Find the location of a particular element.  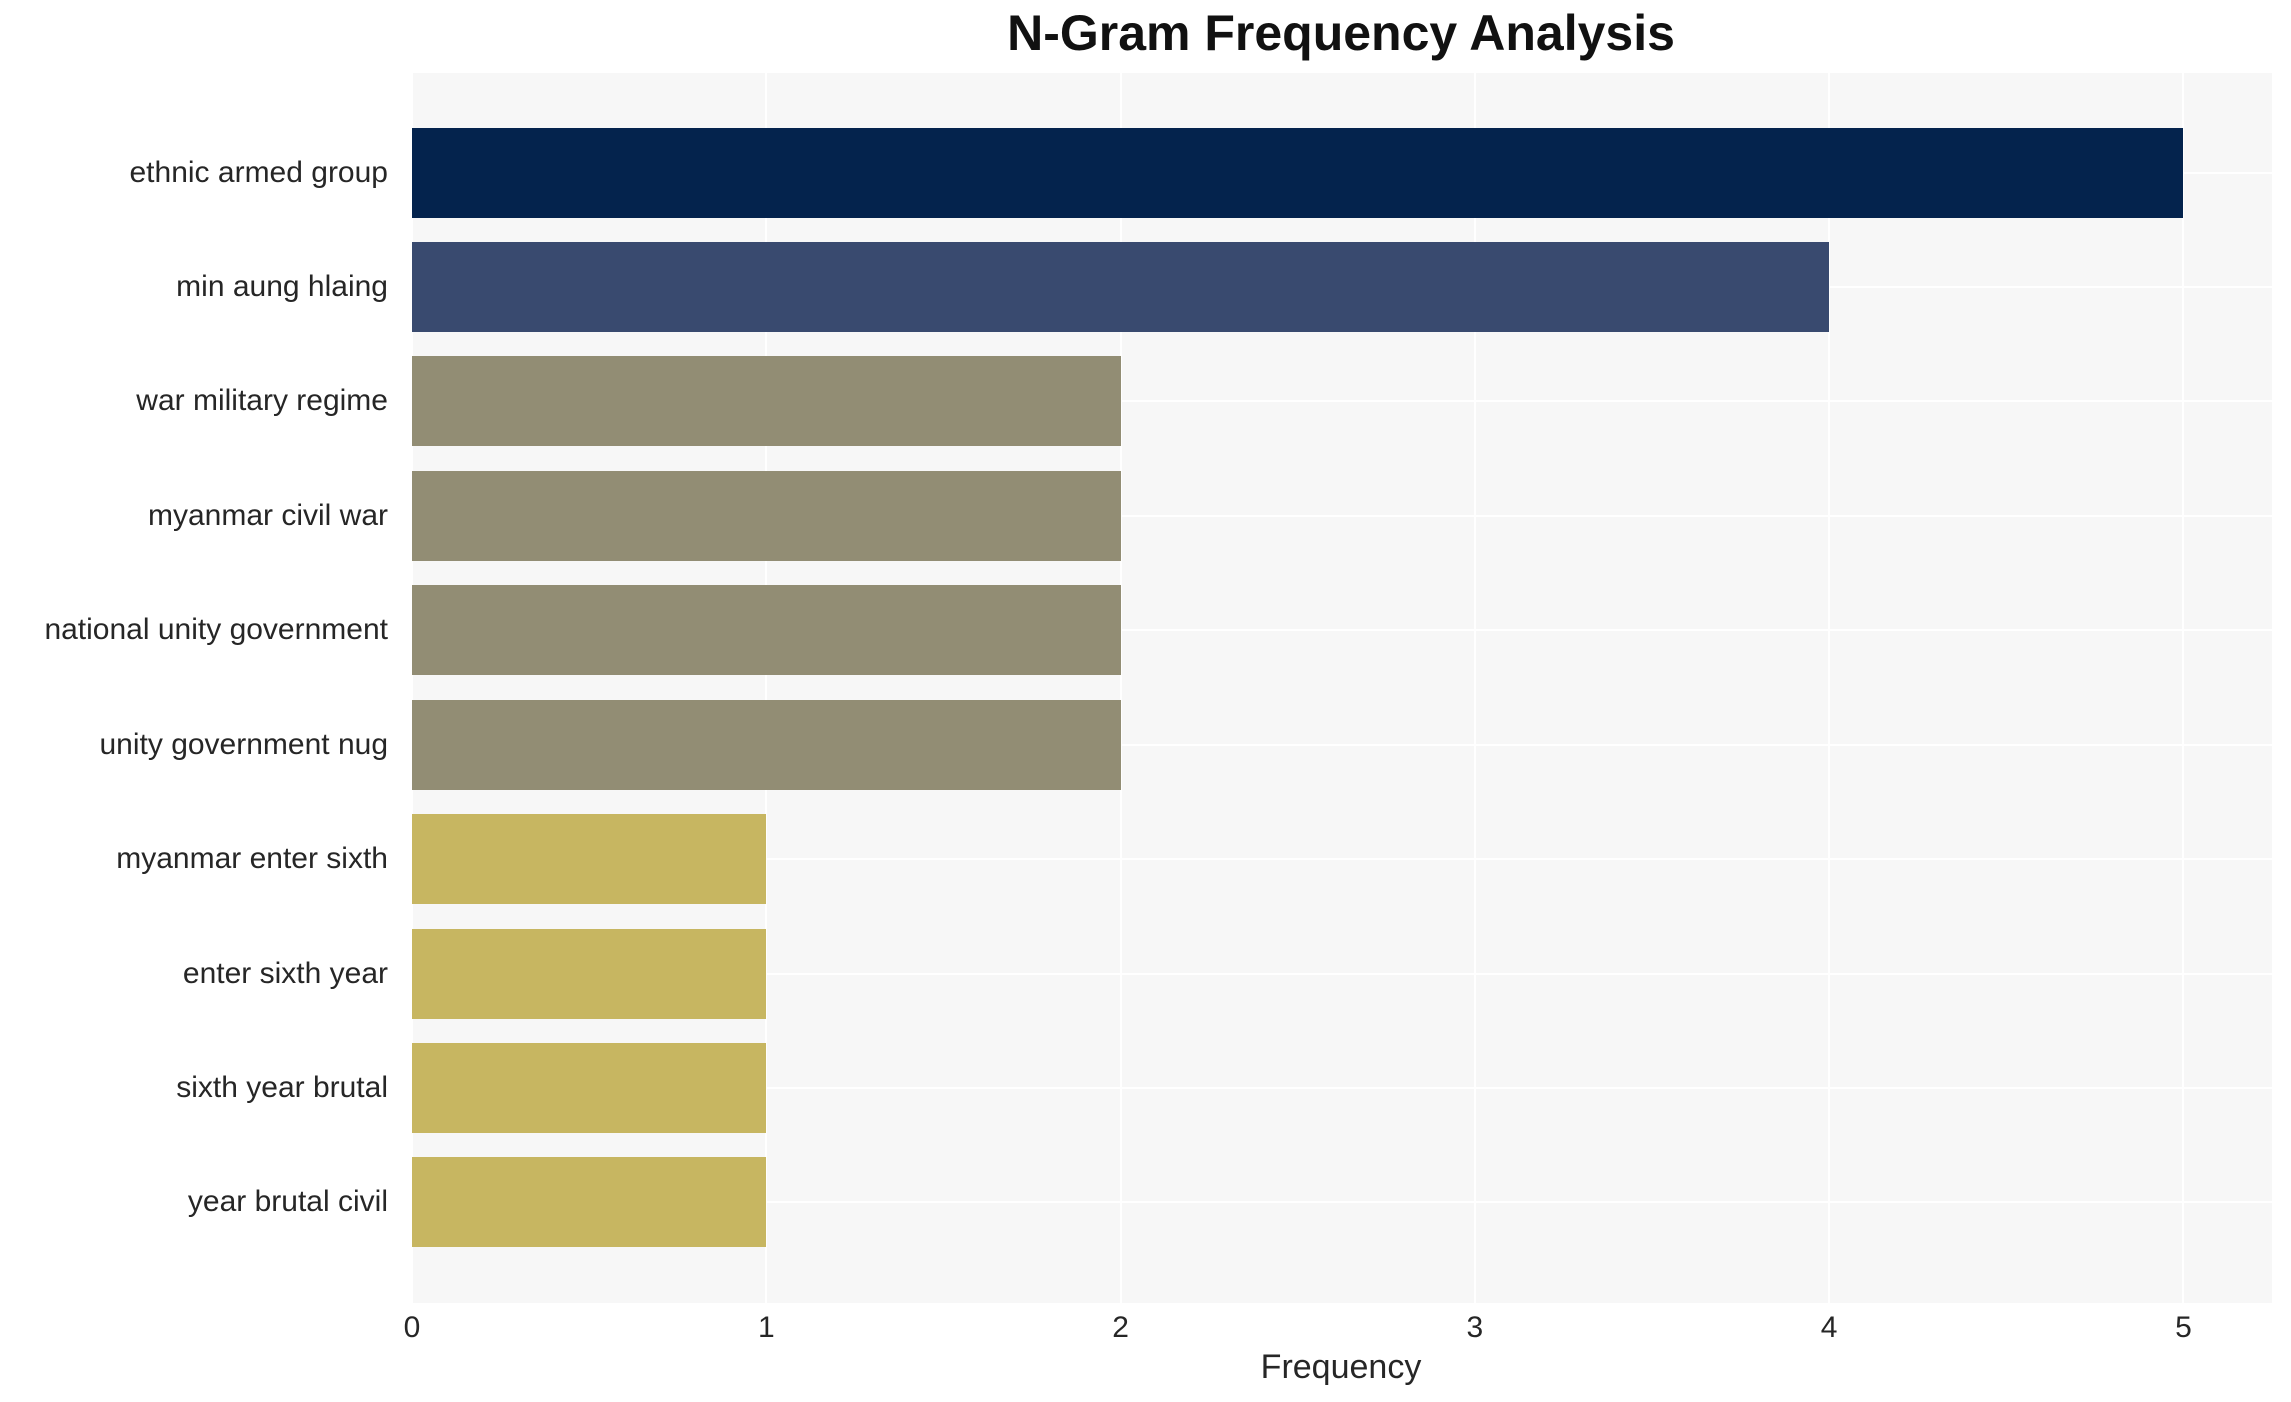

y-tick-label: myanmar civil war is located at coordinates (267, 515).